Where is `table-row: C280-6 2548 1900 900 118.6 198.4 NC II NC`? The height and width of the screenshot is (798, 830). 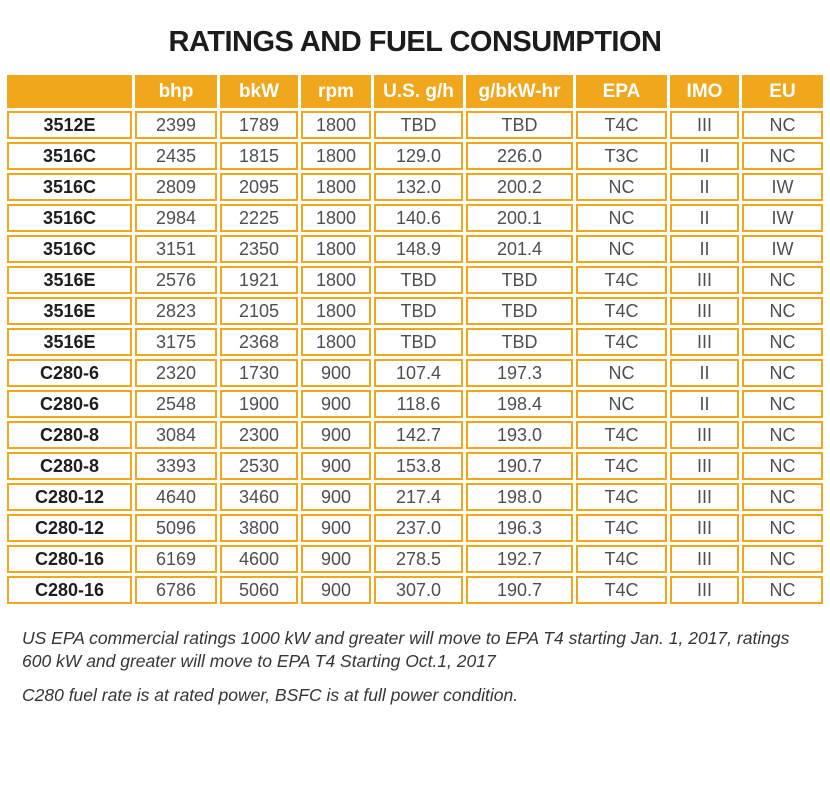 table-row: C280-6 2548 1900 900 118.6 198.4 NC II NC is located at coordinates (415, 404).